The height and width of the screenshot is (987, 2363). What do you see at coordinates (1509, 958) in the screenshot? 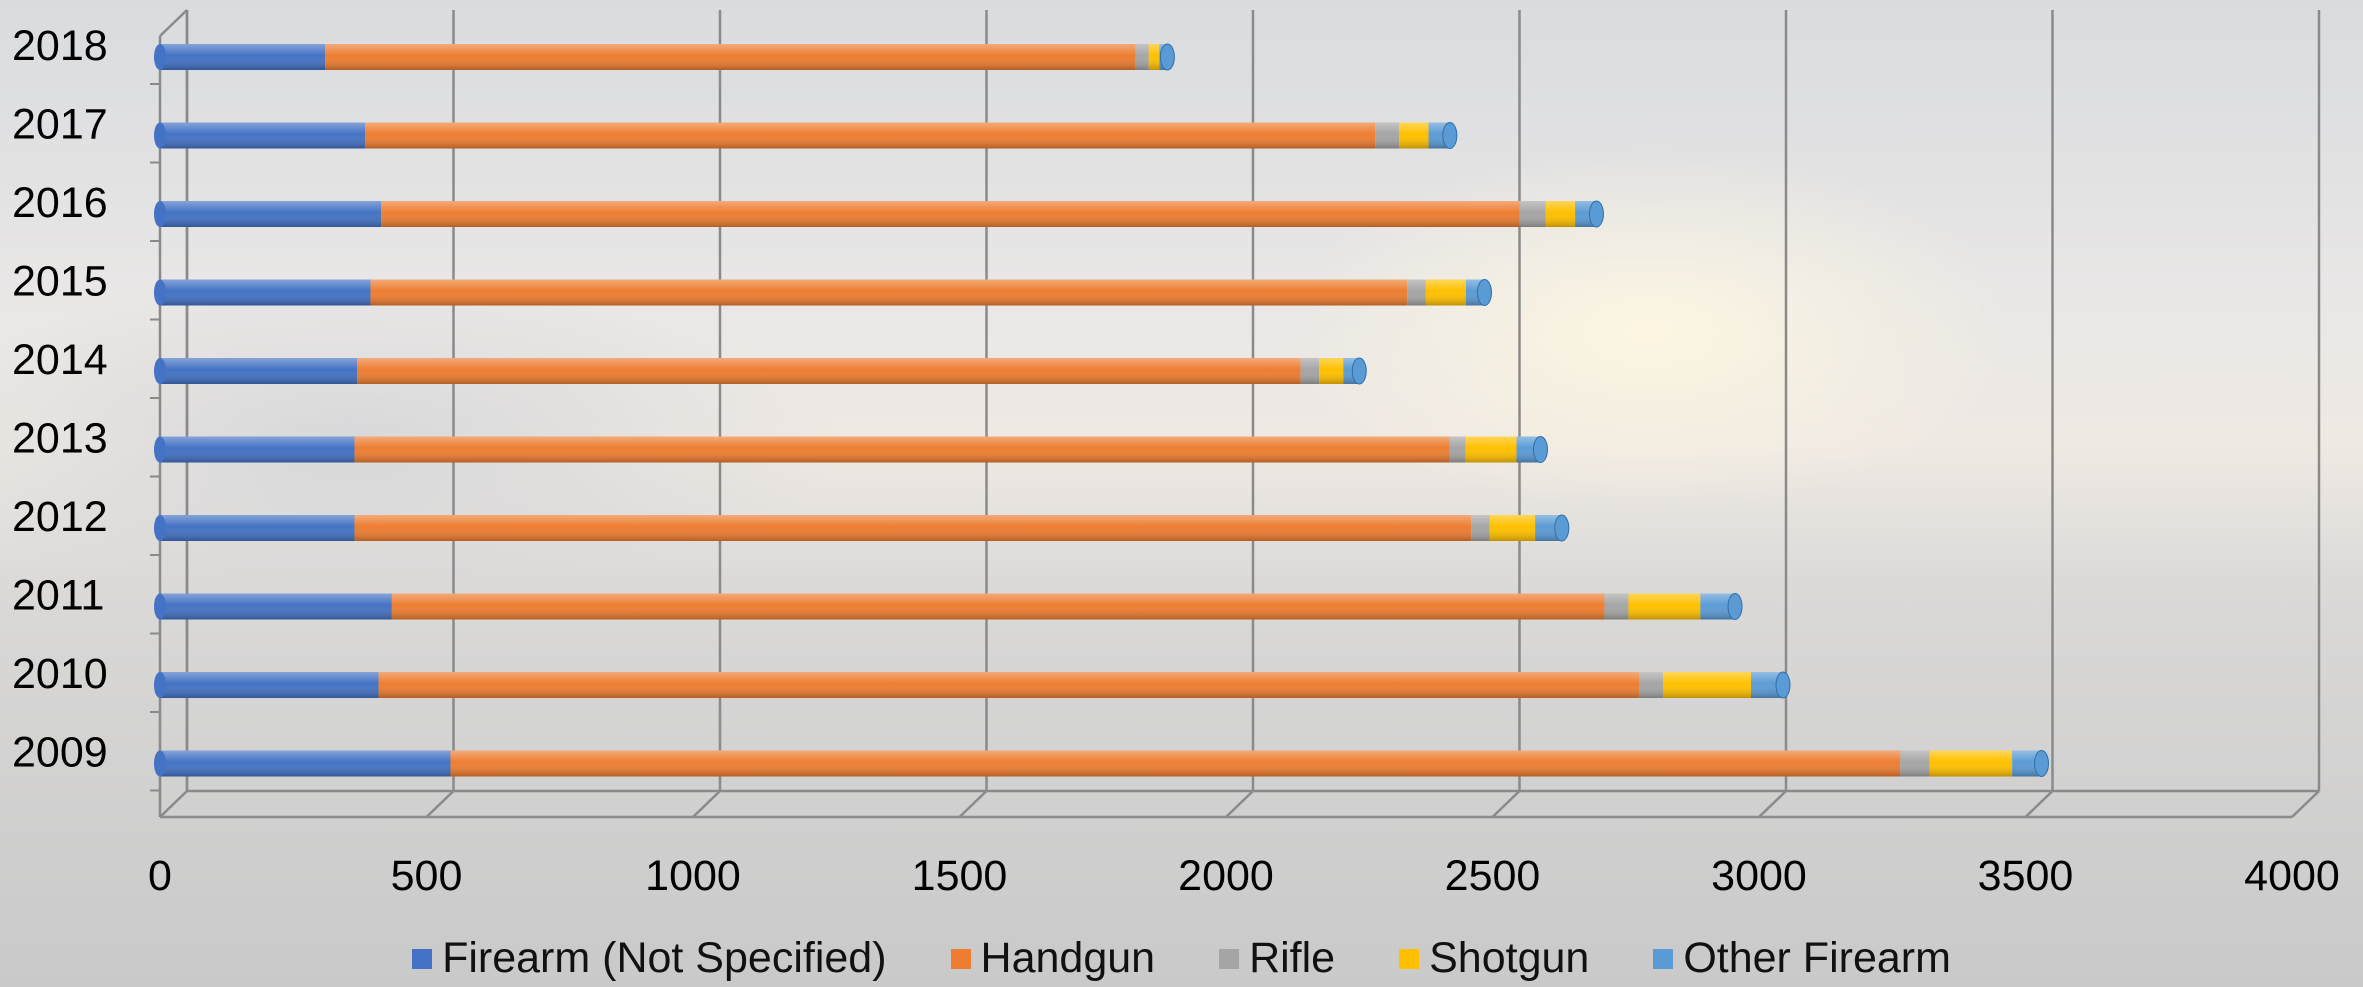
I see `legend-label: Shotgun` at bounding box center [1509, 958].